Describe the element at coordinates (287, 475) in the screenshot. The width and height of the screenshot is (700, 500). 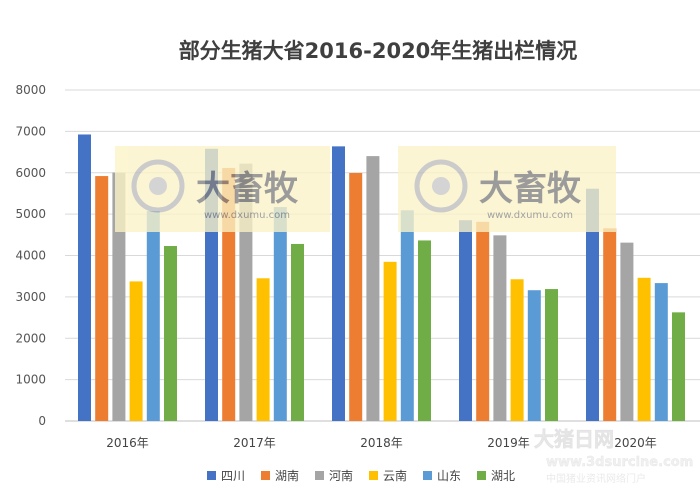
I see `legend-label: 湖南` at that location.